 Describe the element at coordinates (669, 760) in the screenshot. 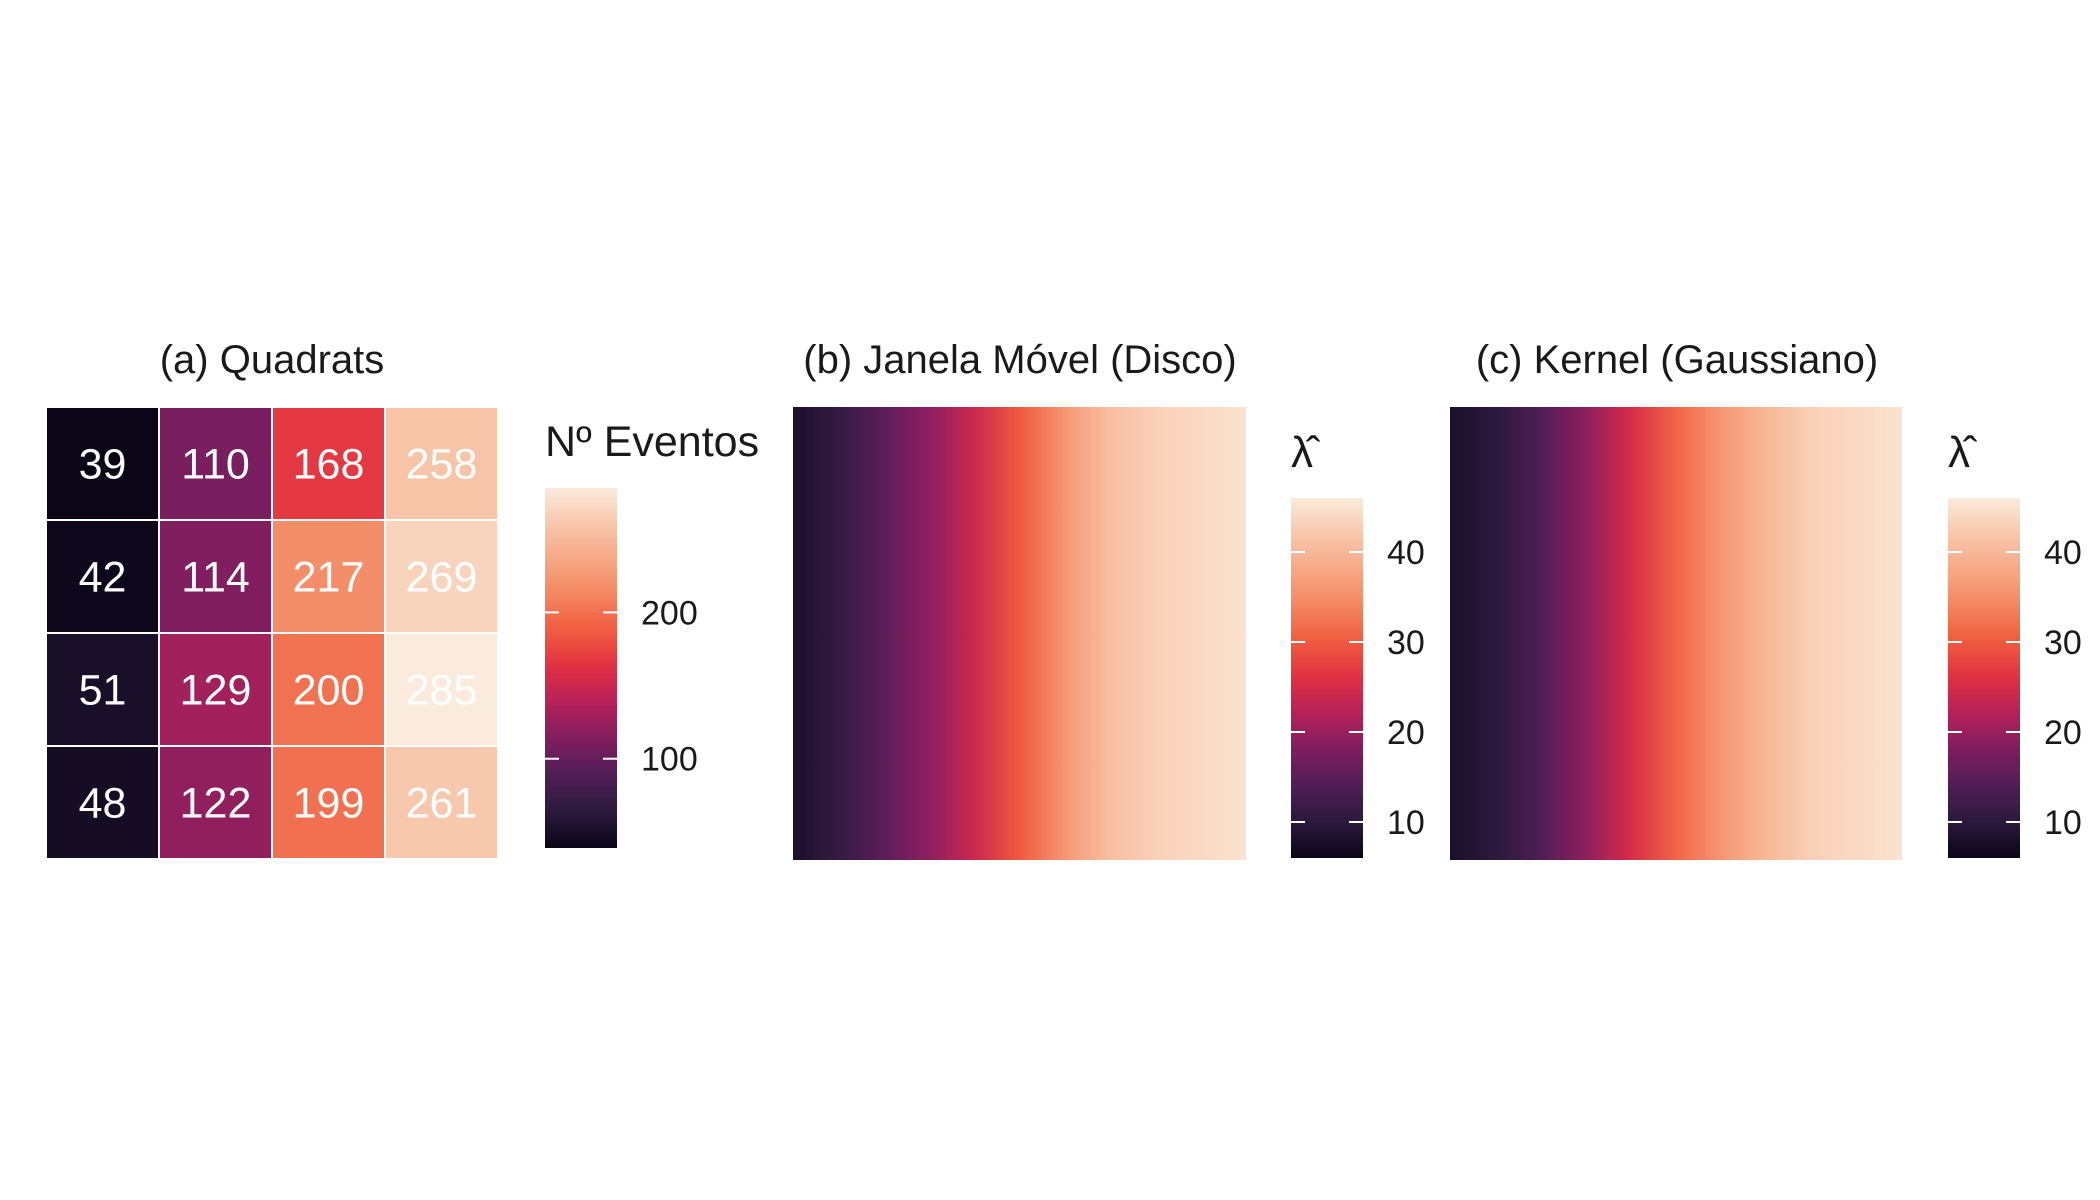

I see `legend-a-tick-label: 100` at that location.